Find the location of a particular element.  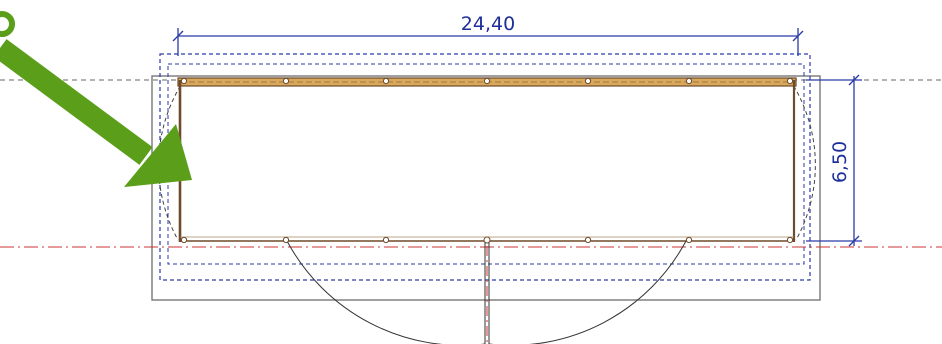

right-swing-arc is located at coordinates (802, 160).